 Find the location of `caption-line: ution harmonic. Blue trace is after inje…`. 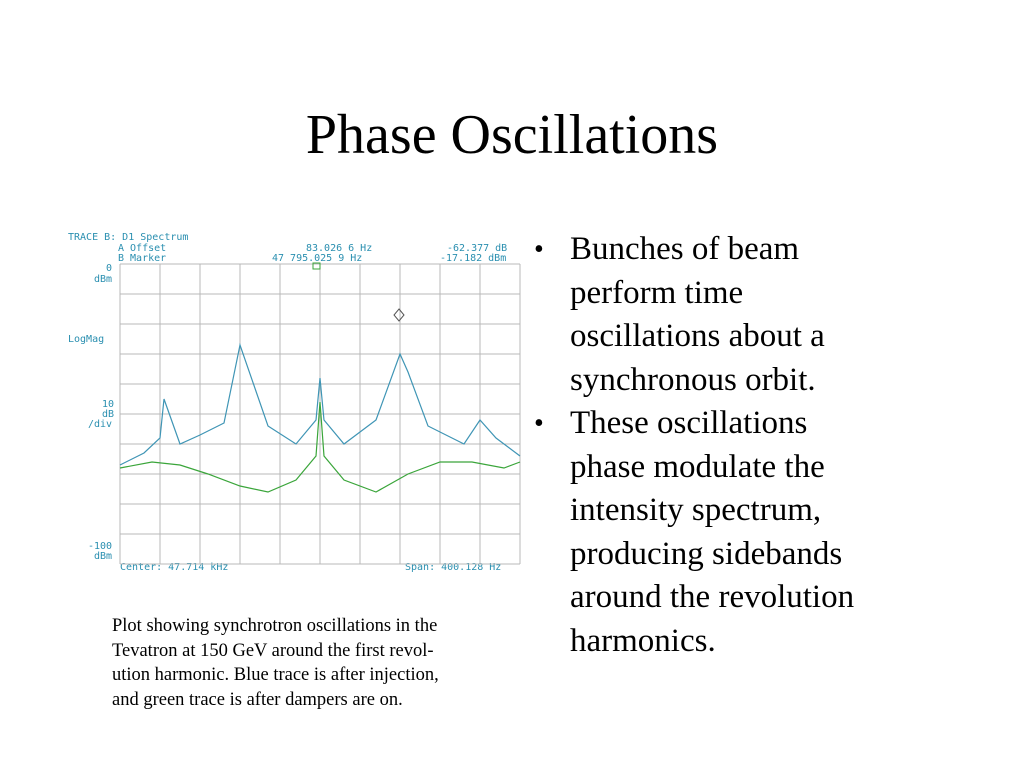

caption-line: ution harmonic. Blue trace is after inje… is located at coordinates (275, 675).